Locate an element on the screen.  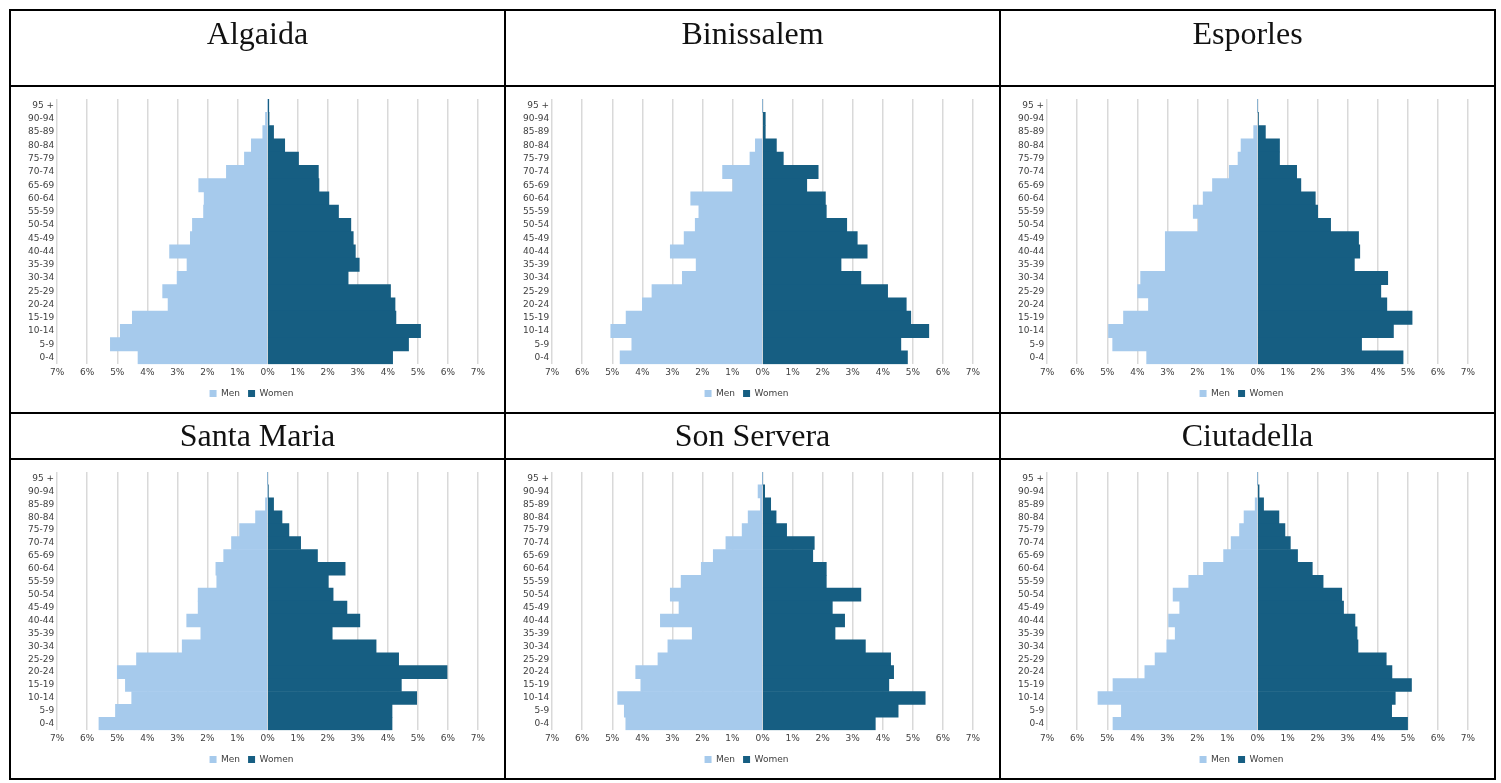
x-tick-label: 0% is located at coordinates (268, 737).